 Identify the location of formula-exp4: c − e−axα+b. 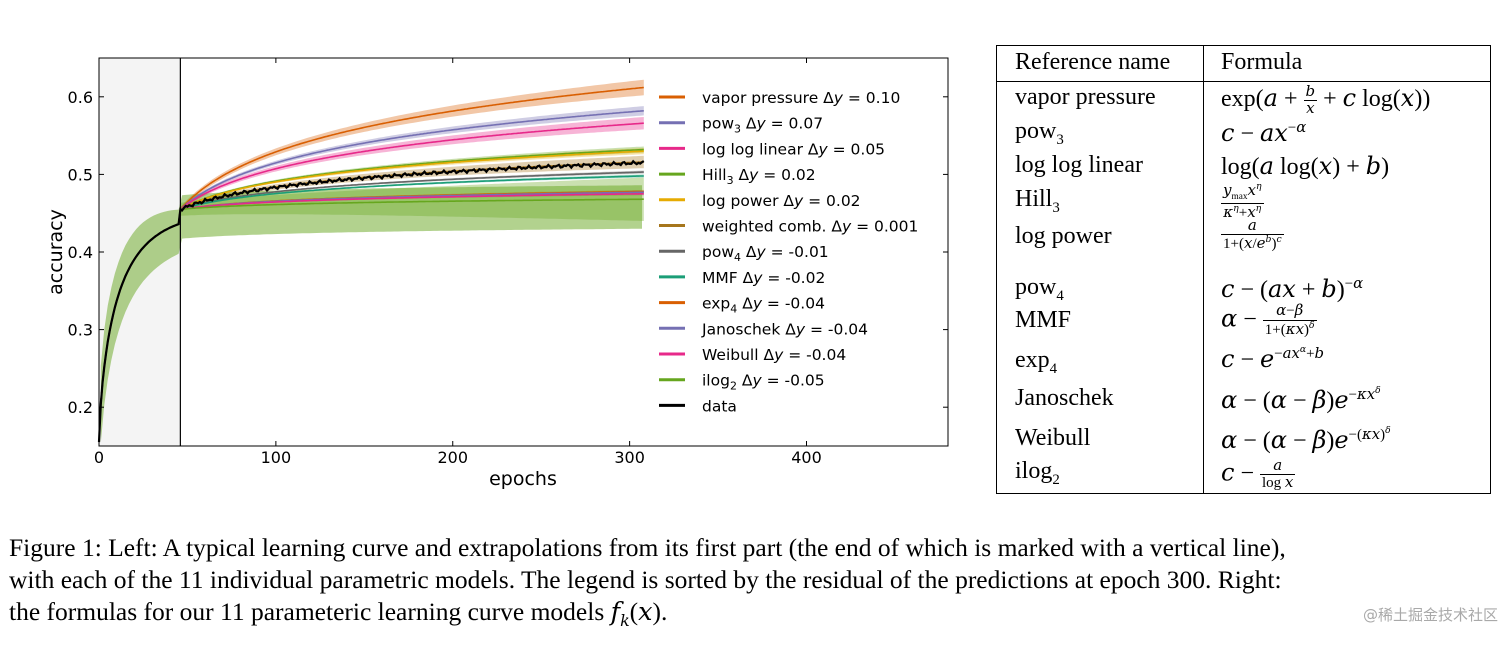
(1273, 358).